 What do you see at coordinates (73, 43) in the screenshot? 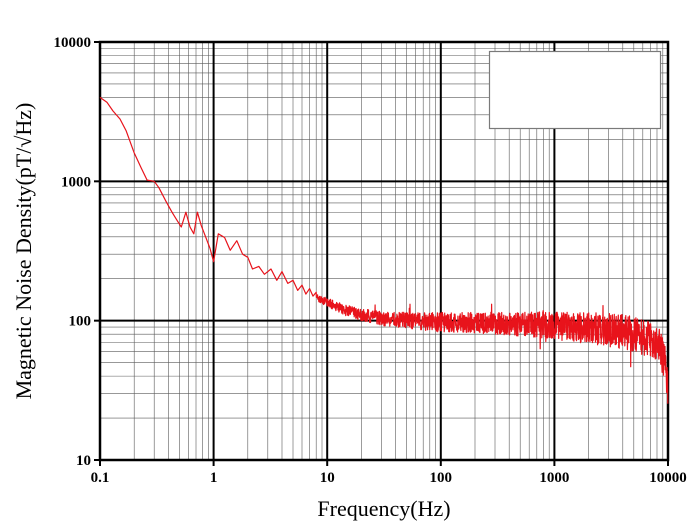
I see `y-tick-label: 10000` at bounding box center [73, 43].